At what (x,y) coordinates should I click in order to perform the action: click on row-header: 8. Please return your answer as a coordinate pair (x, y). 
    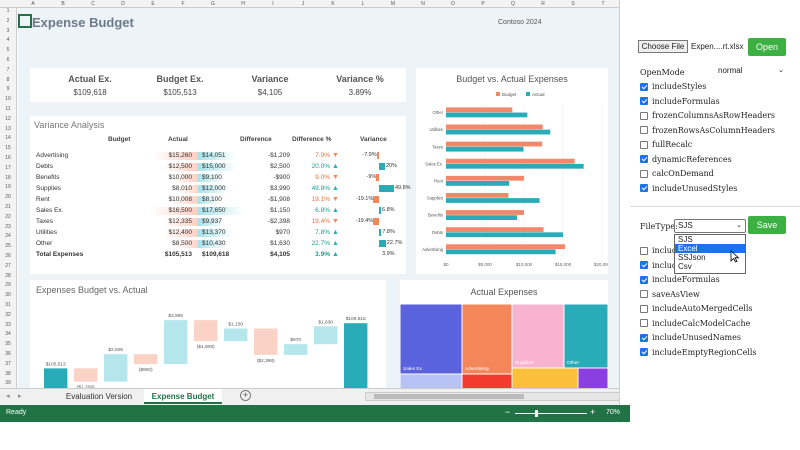
    Looking at the image, I should click on (8, 79).